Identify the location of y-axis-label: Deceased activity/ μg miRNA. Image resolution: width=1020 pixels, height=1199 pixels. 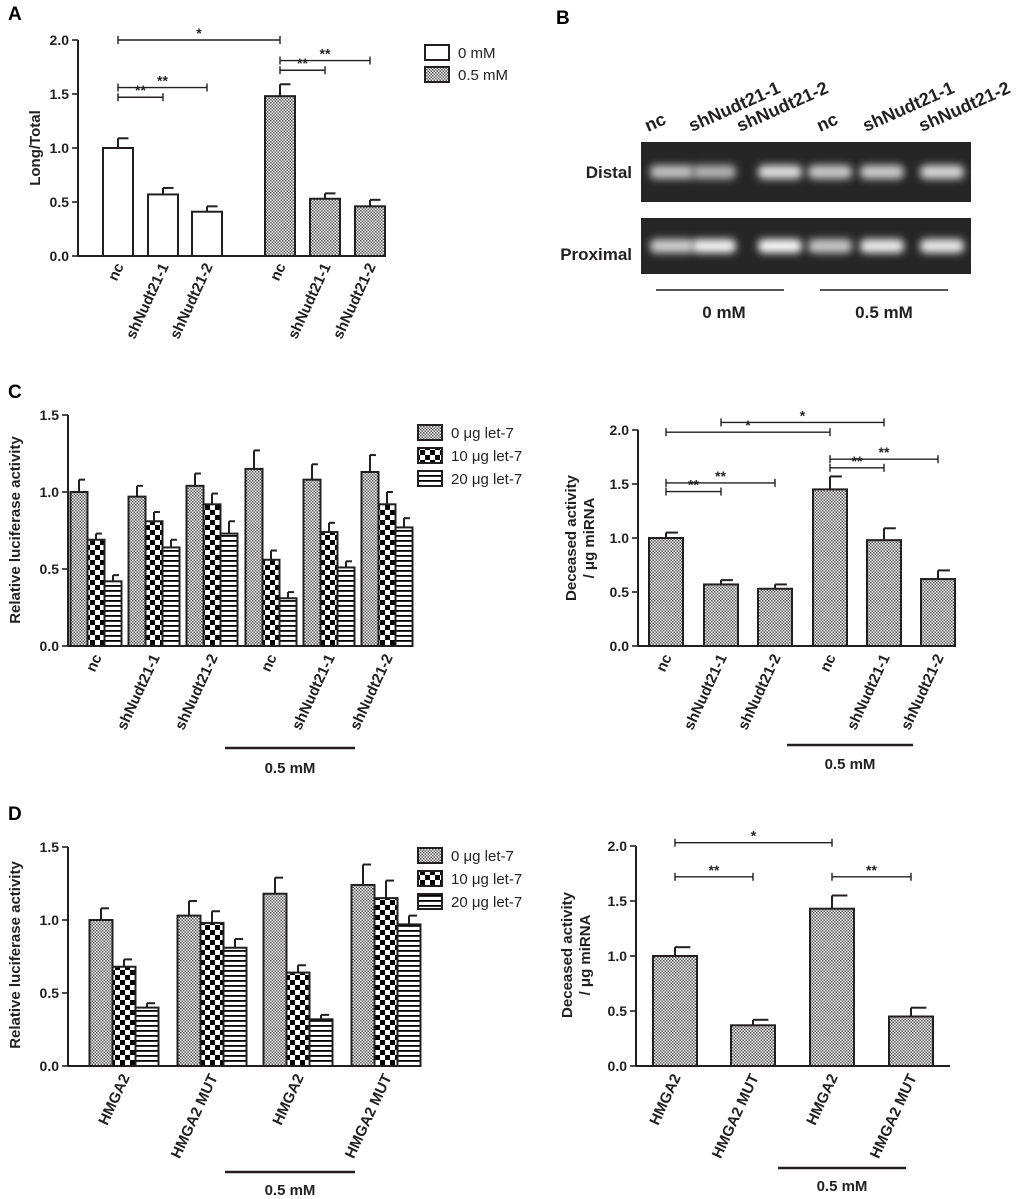
(580, 537).